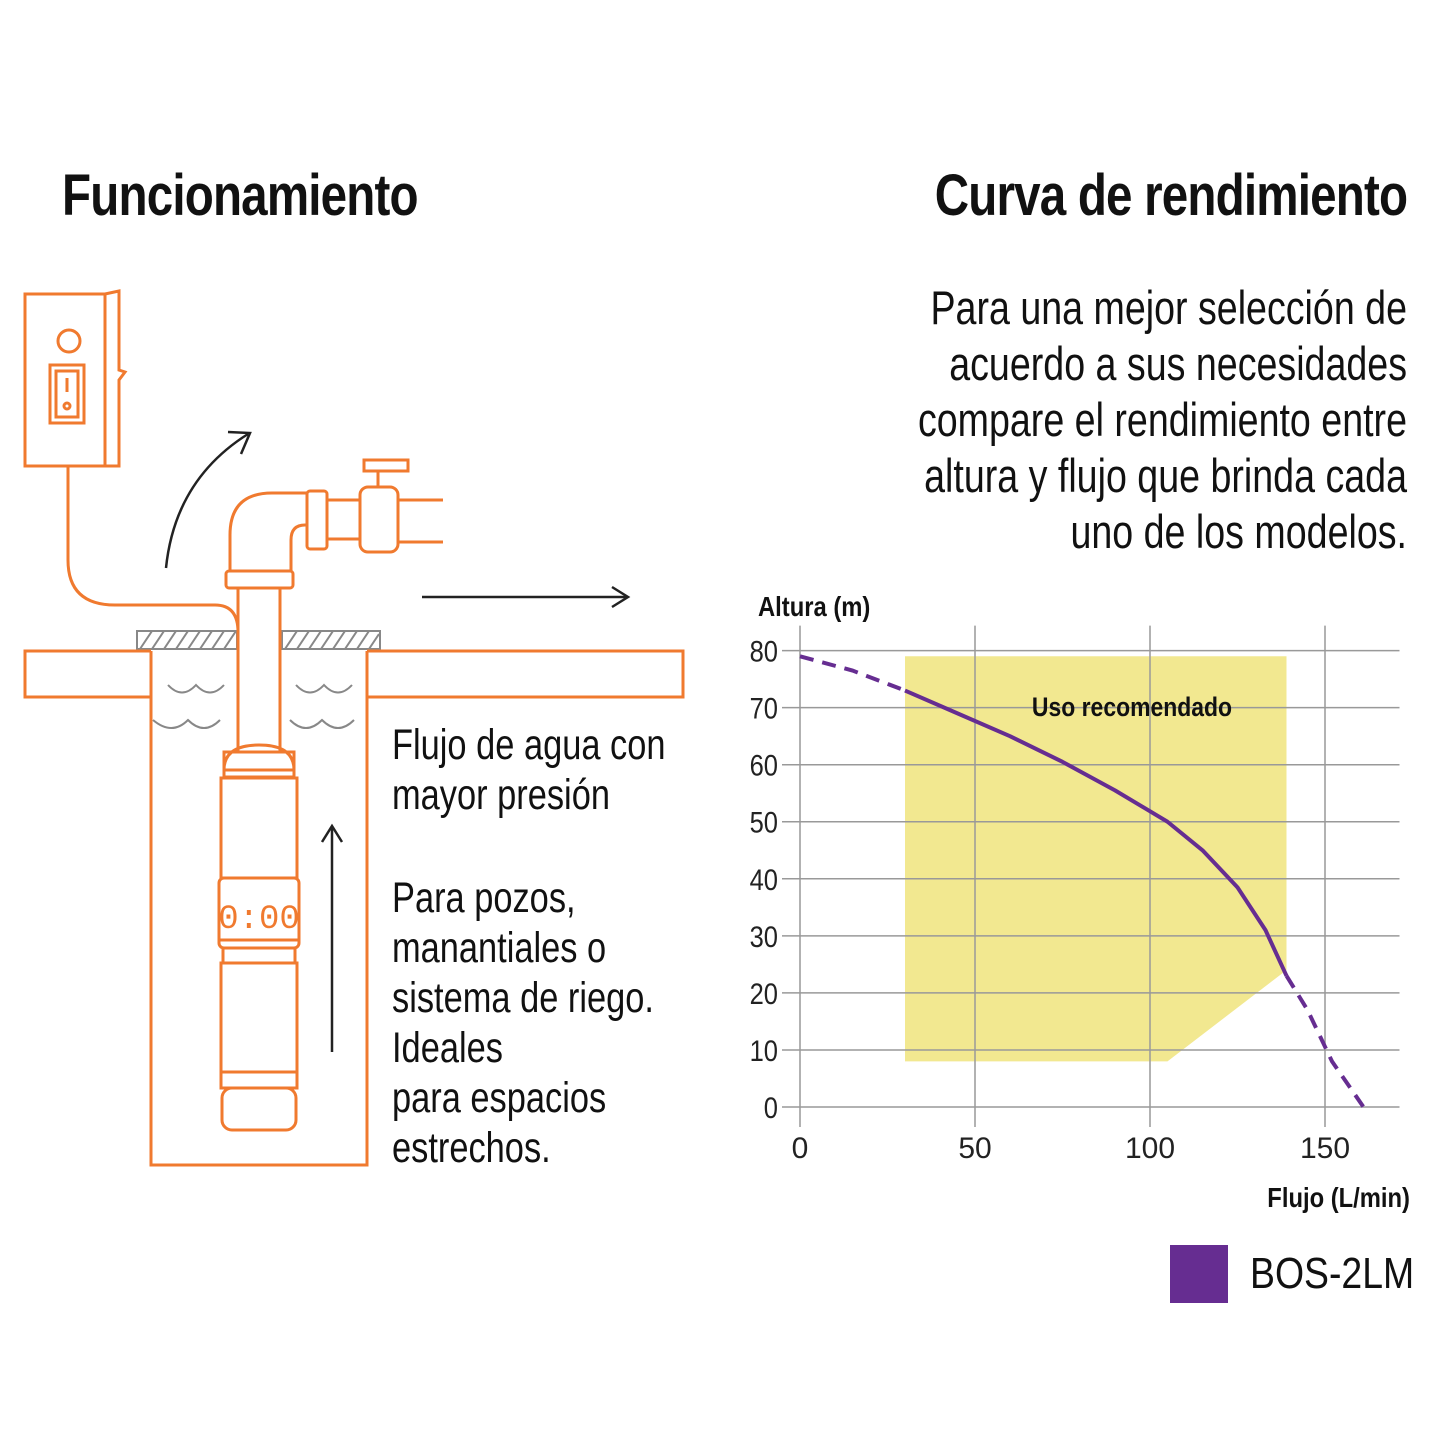  Describe the element at coordinates (447, 1048) in the screenshot. I see `use-line: Ideales` at that location.